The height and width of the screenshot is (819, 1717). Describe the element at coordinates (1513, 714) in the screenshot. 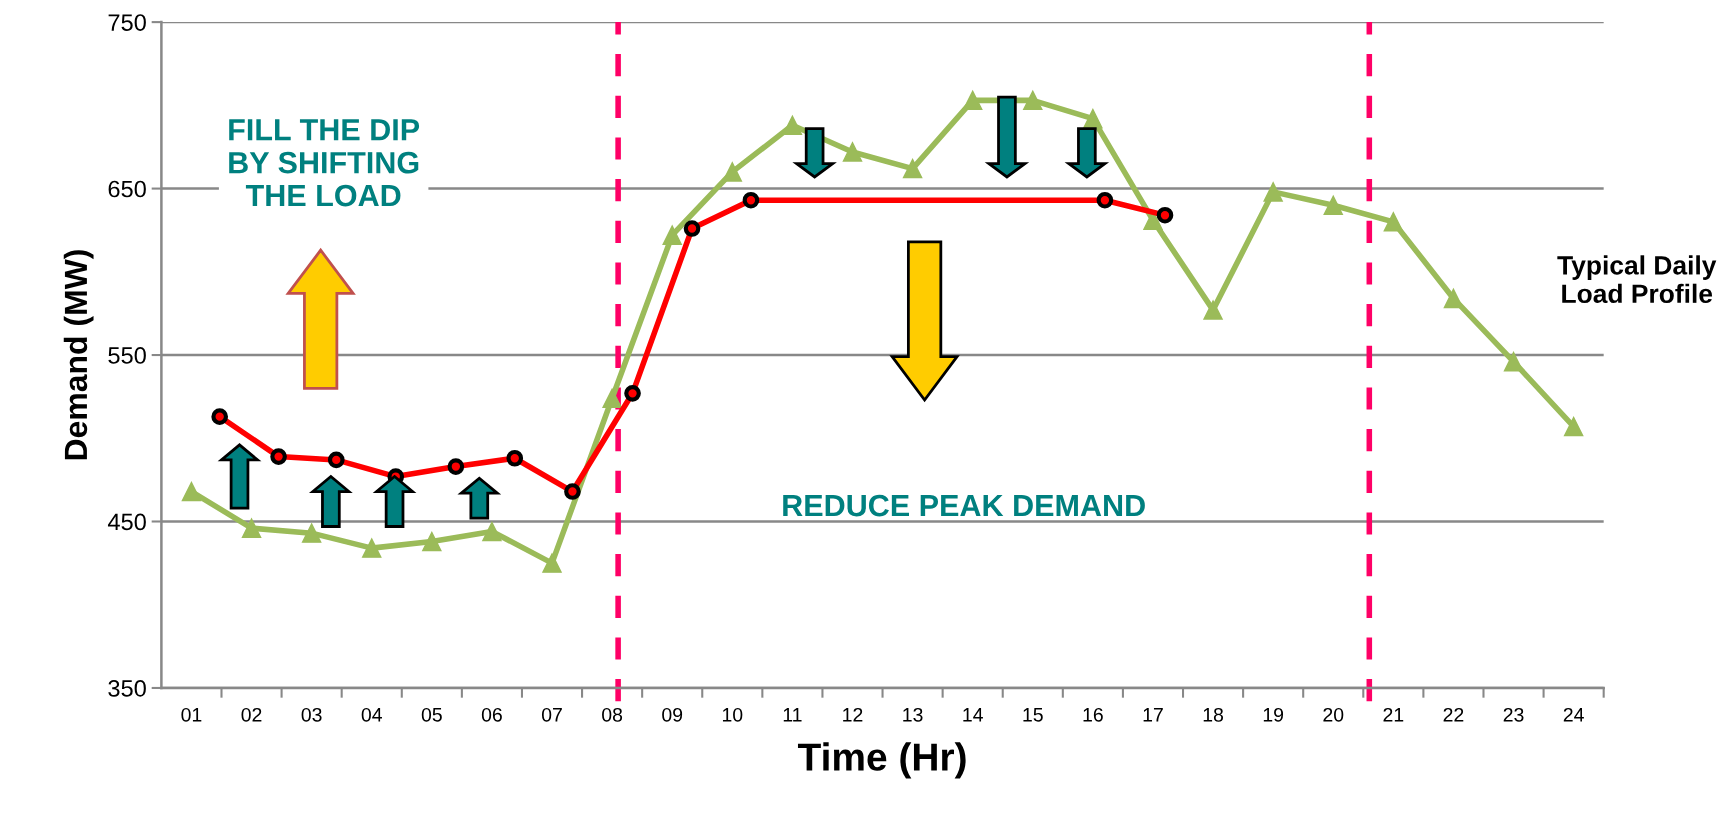

I see `x-tick-label: 23` at that location.